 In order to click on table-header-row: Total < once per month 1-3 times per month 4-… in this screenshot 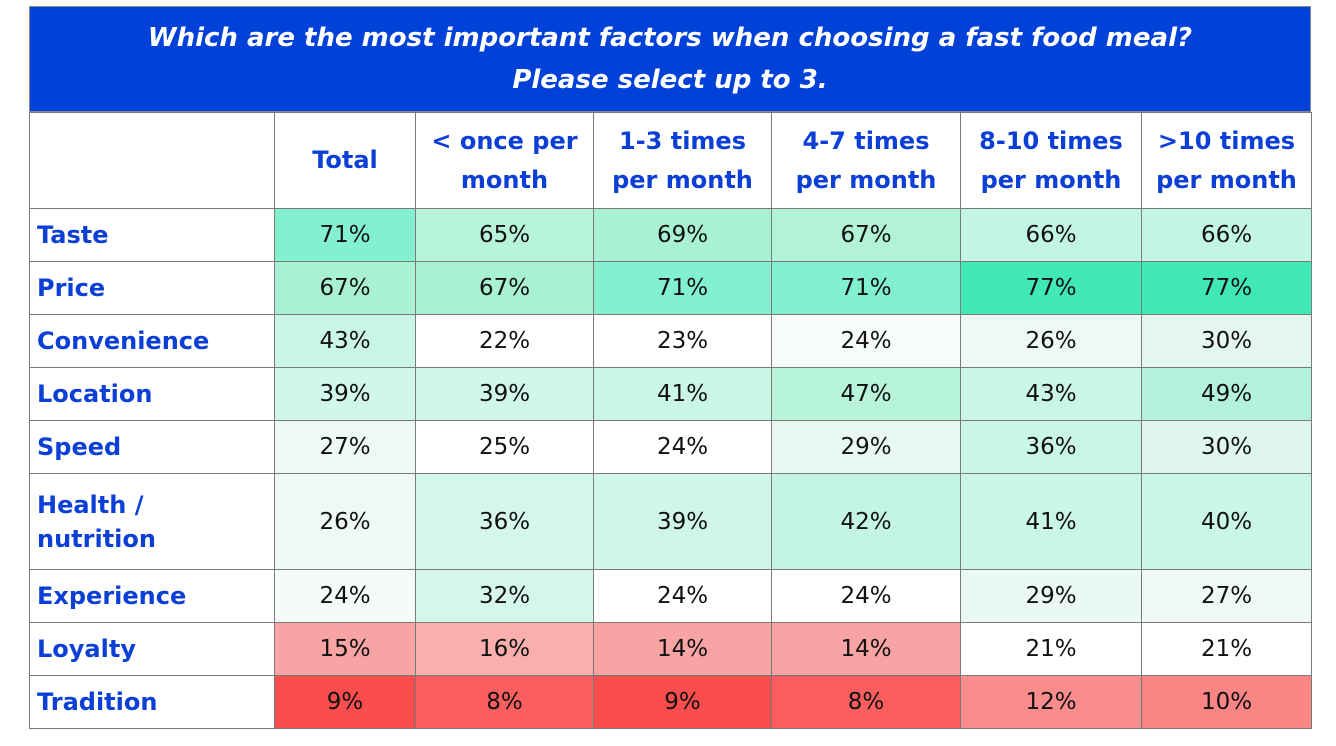, I will do `click(670, 160)`.